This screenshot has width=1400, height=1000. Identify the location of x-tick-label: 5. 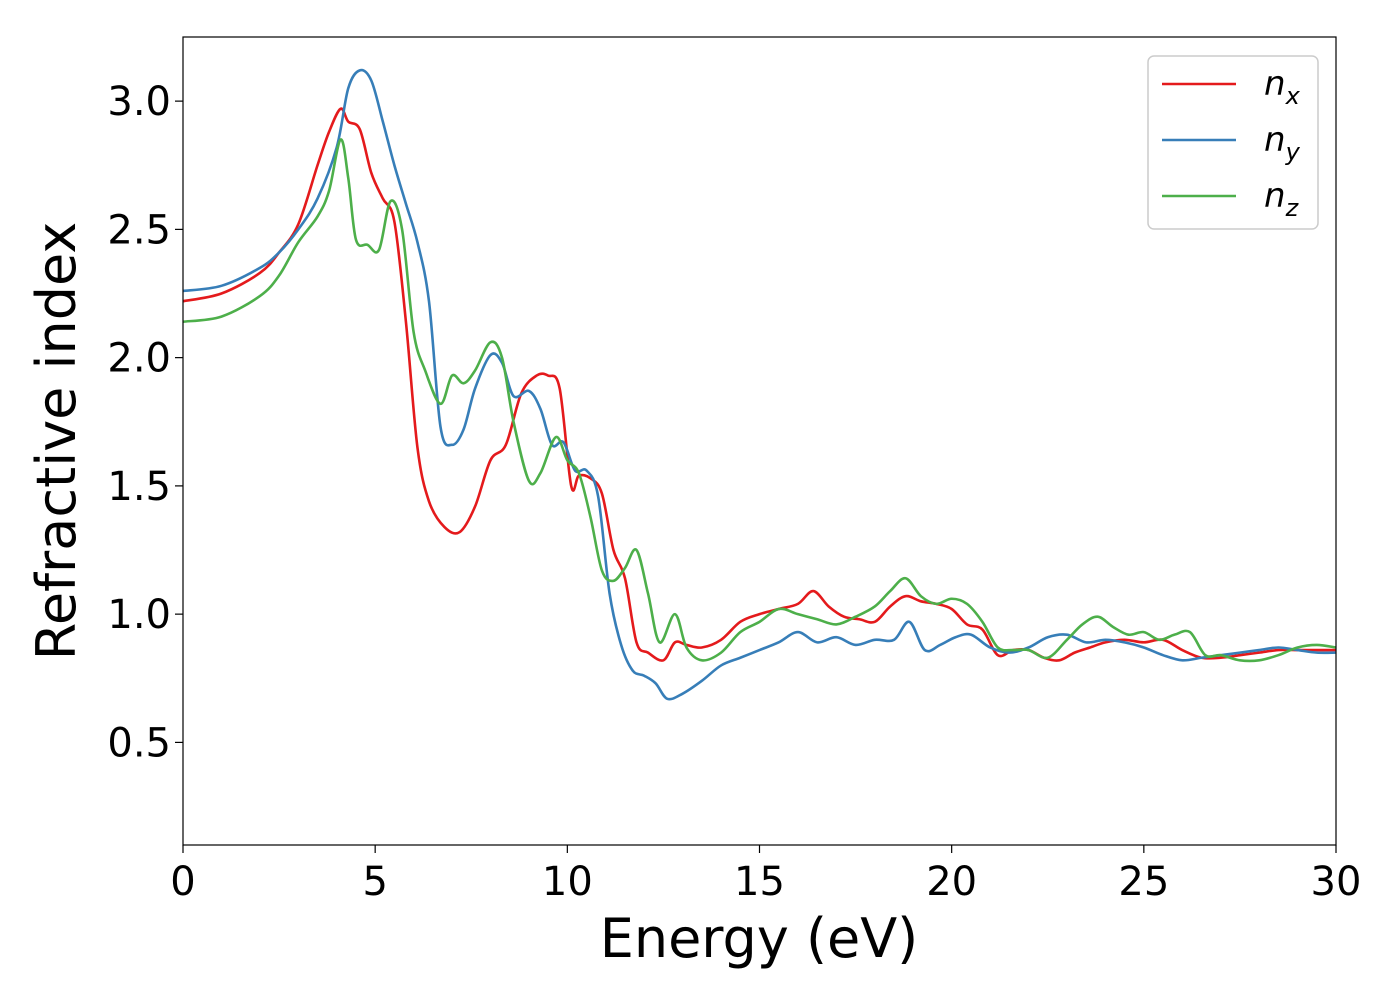
(374, 882).